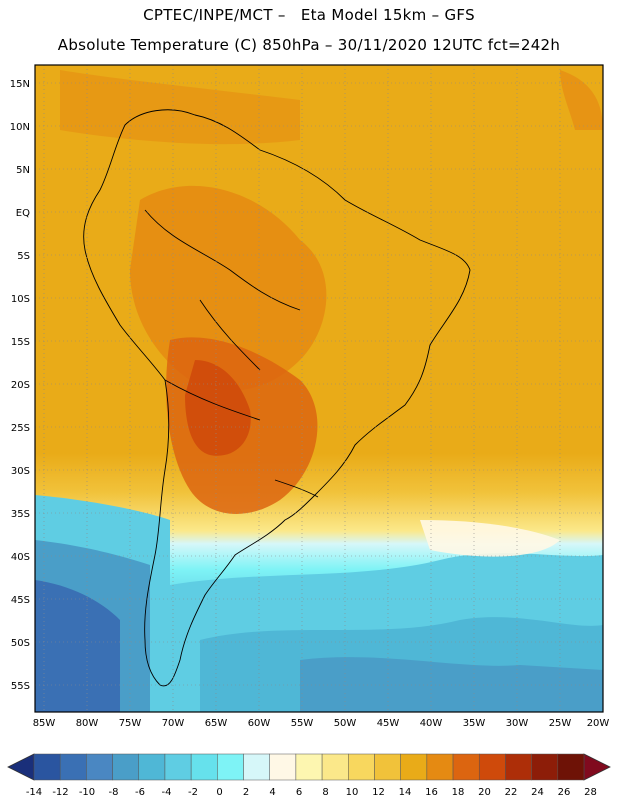  Describe the element at coordinates (20, 643) in the screenshot. I see `lat-label: 50S` at that location.